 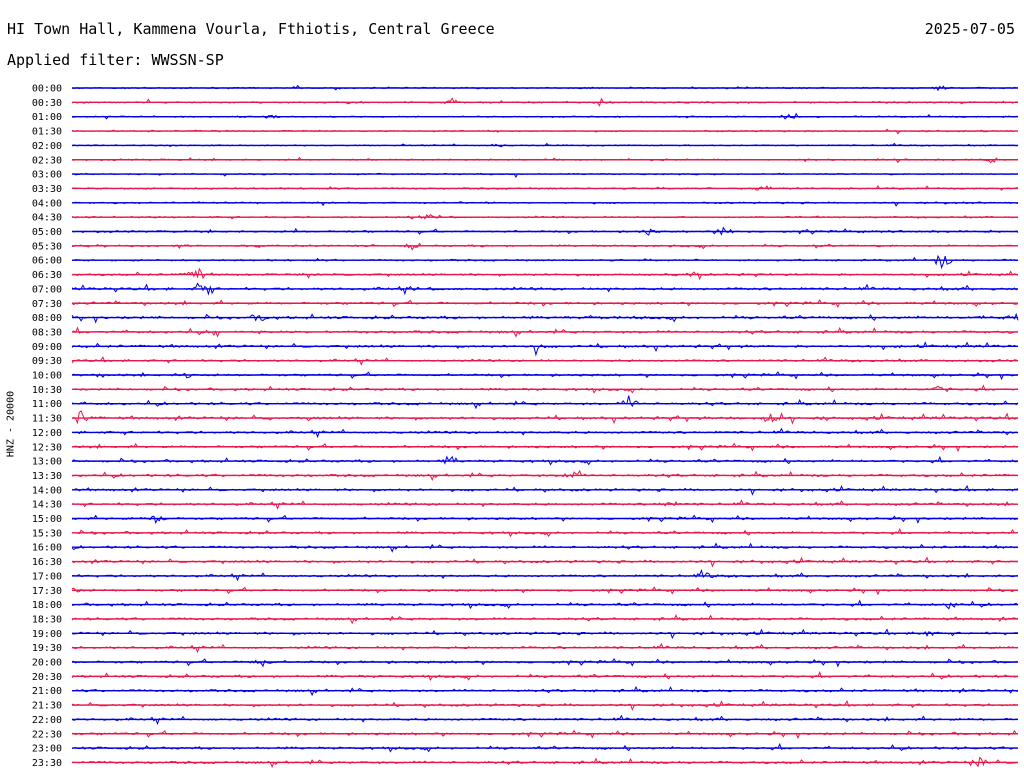 I want to click on time-label: 00:30, so click(x=47, y=103).